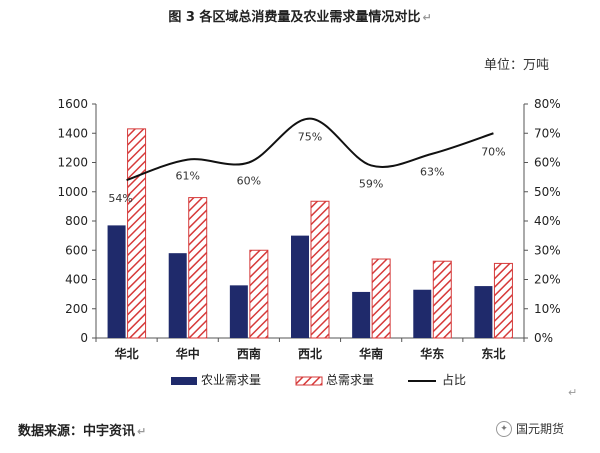 The image size is (600, 453). Describe the element at coordinates (547, 221) in the screenshot. I see `y2-tick-label: 40%` at that location.